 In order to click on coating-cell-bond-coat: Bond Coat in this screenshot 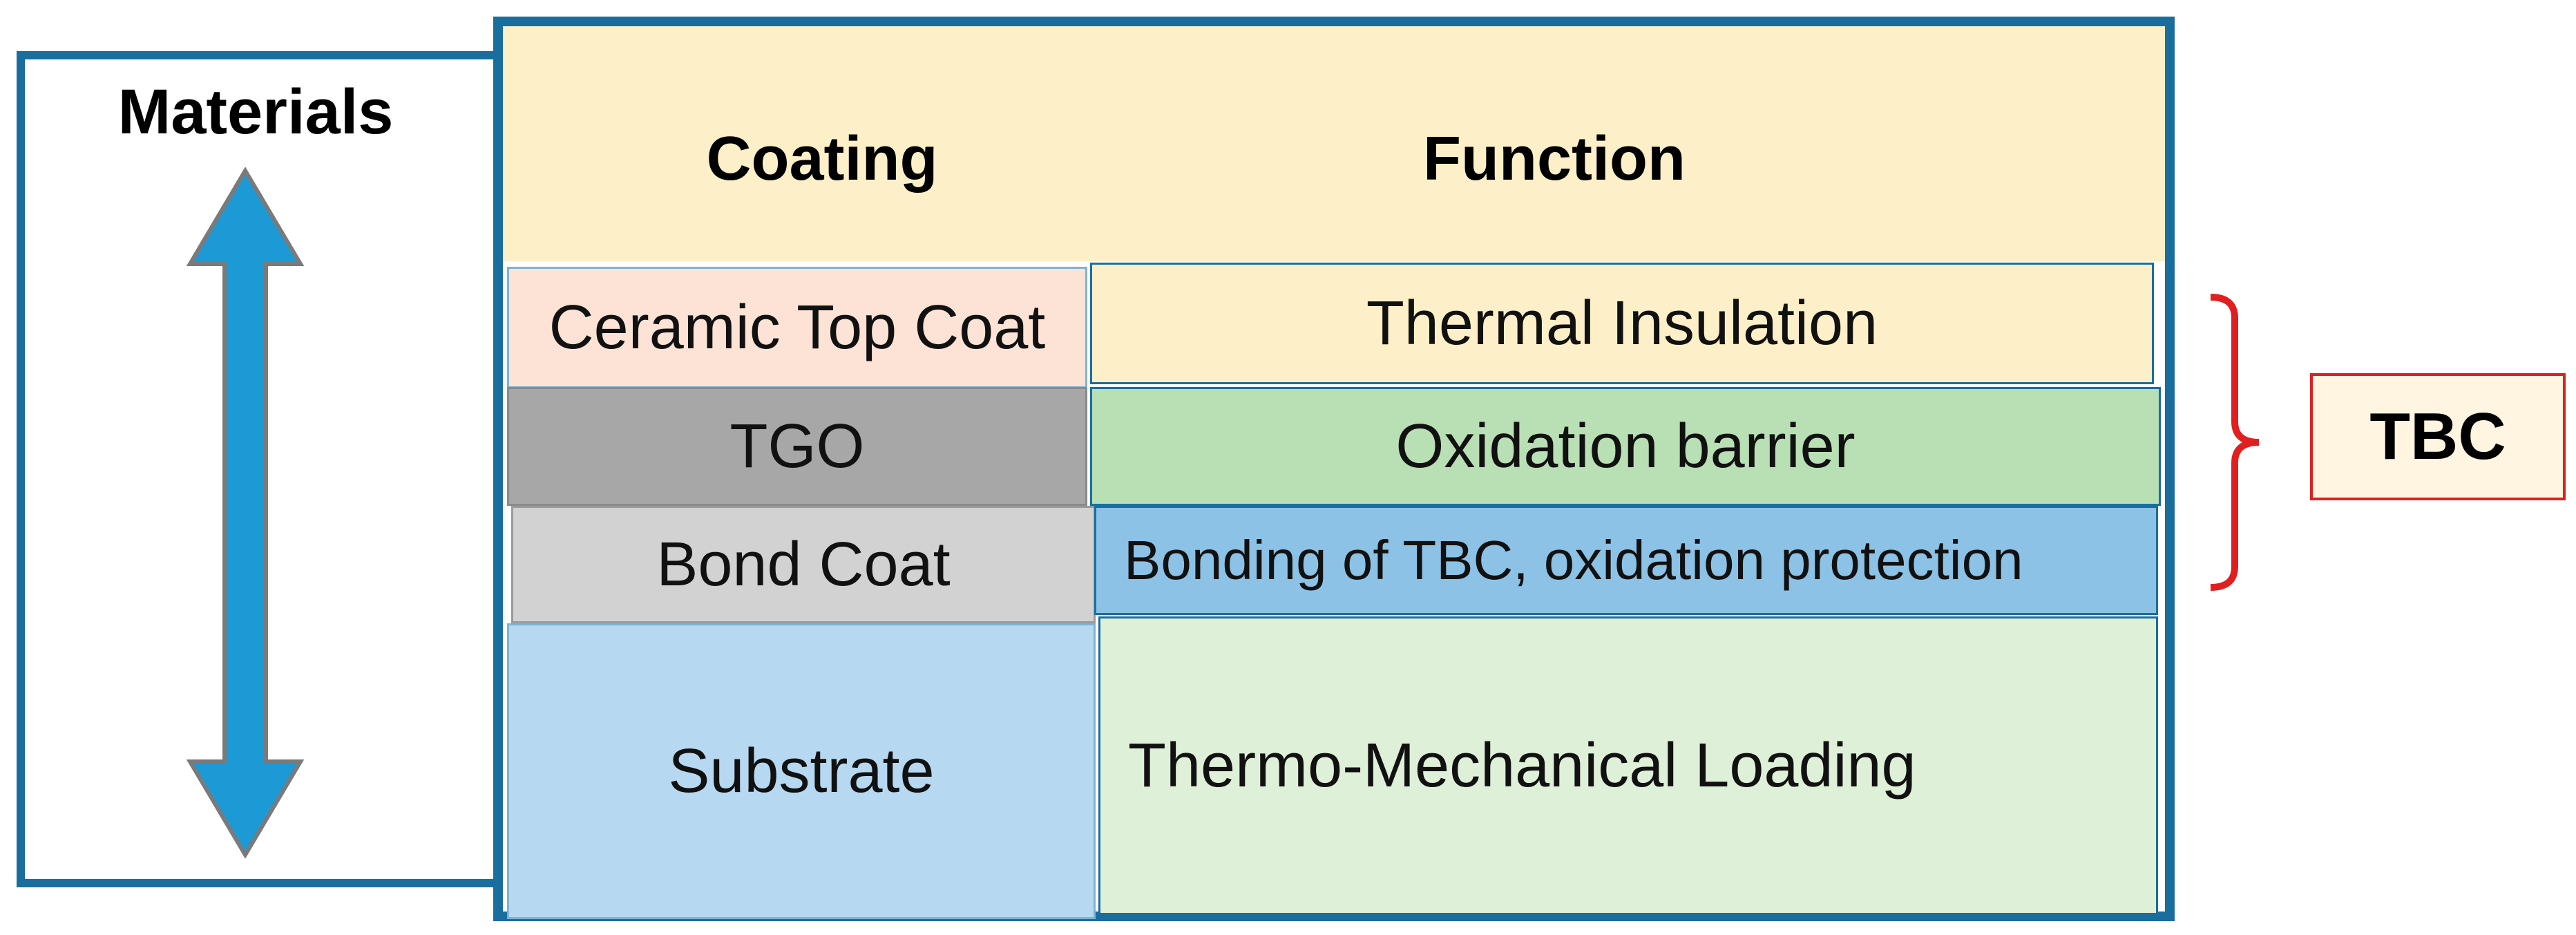, I will do `click(803, 564)`.